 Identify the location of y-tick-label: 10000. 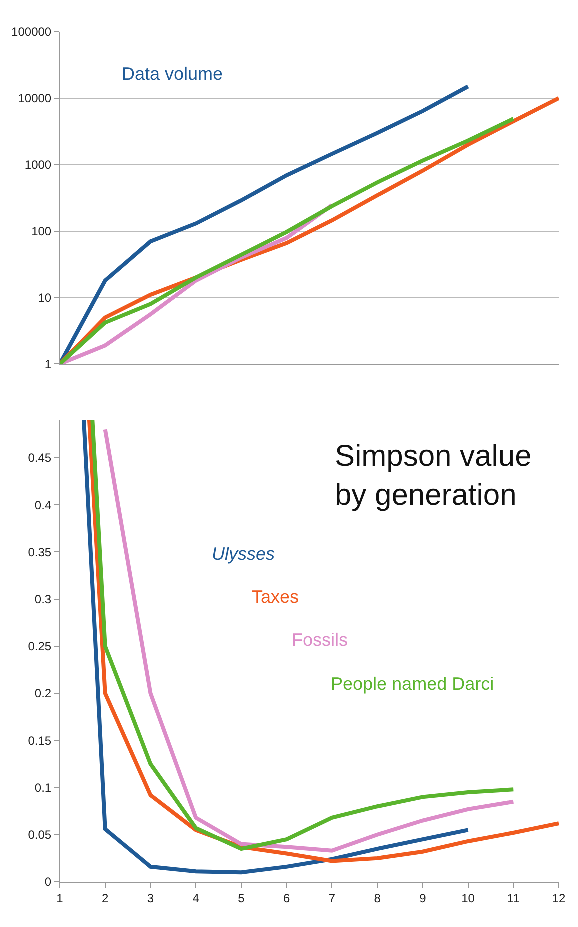
(35, 99).